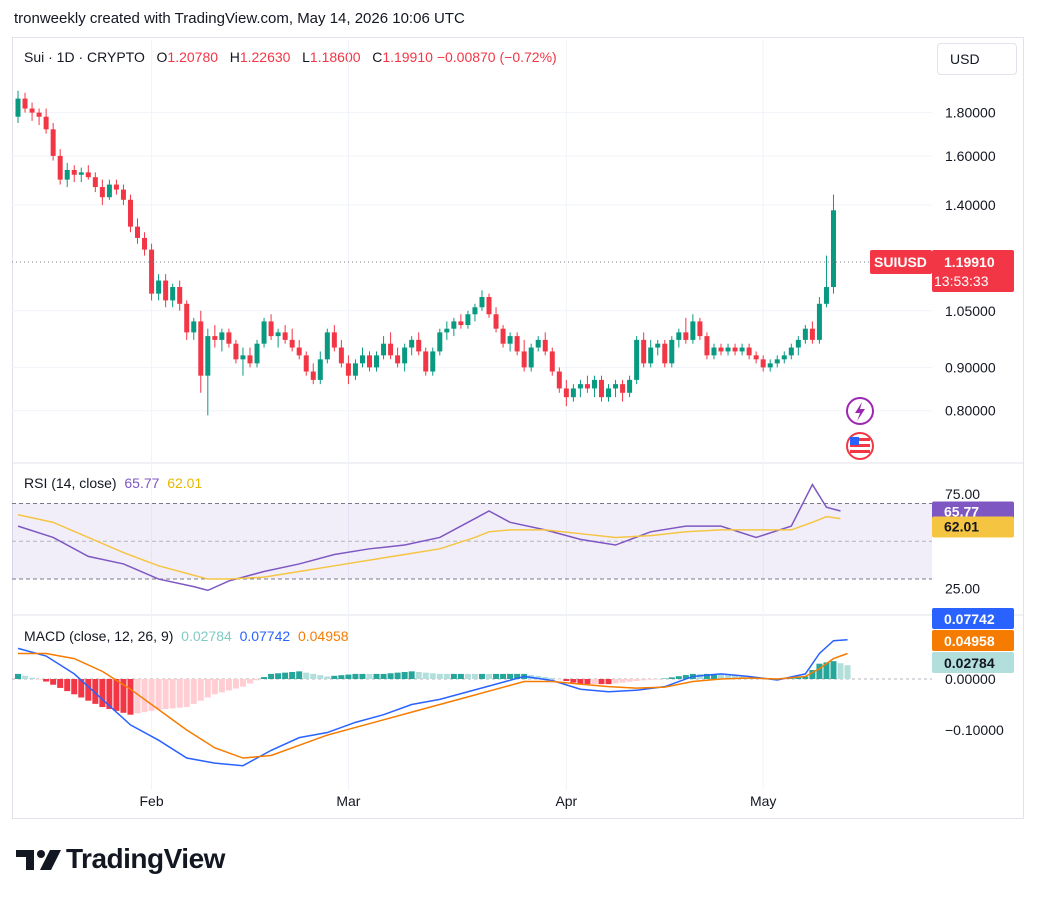  What do you see at coordinates (973, 662) in the screenshot?
I see `hist-tag` at bounding box center [973, 662].